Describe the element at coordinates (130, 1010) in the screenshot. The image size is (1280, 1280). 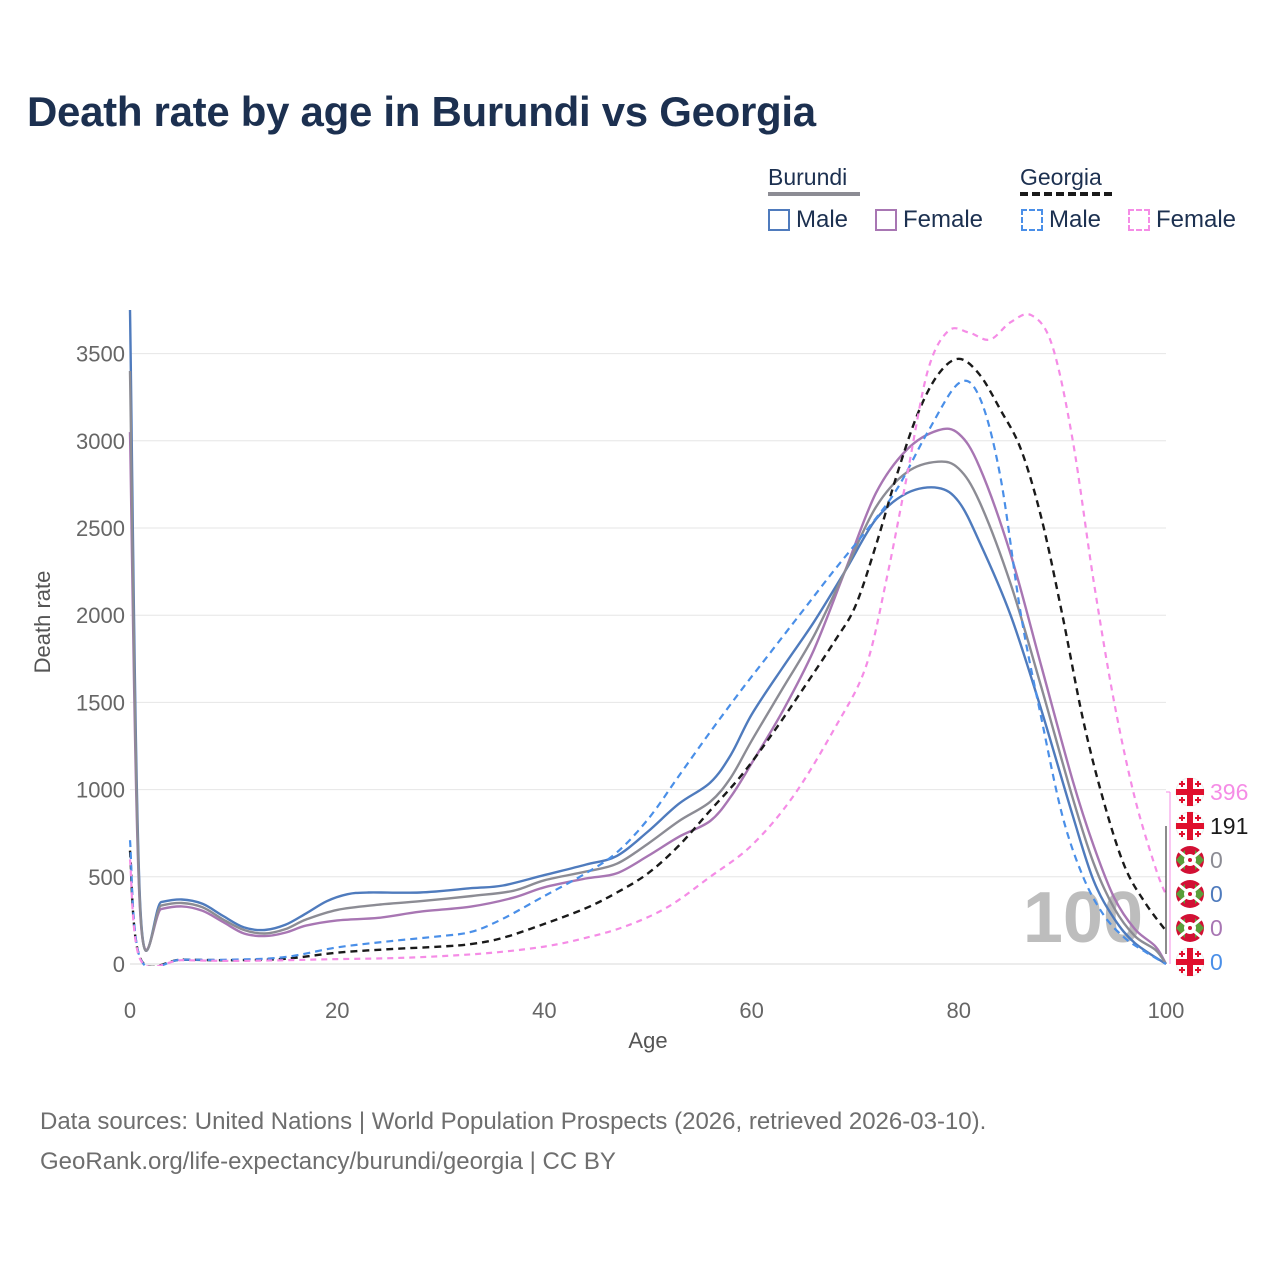
I see `x-tick-label-0: 0` at that location.